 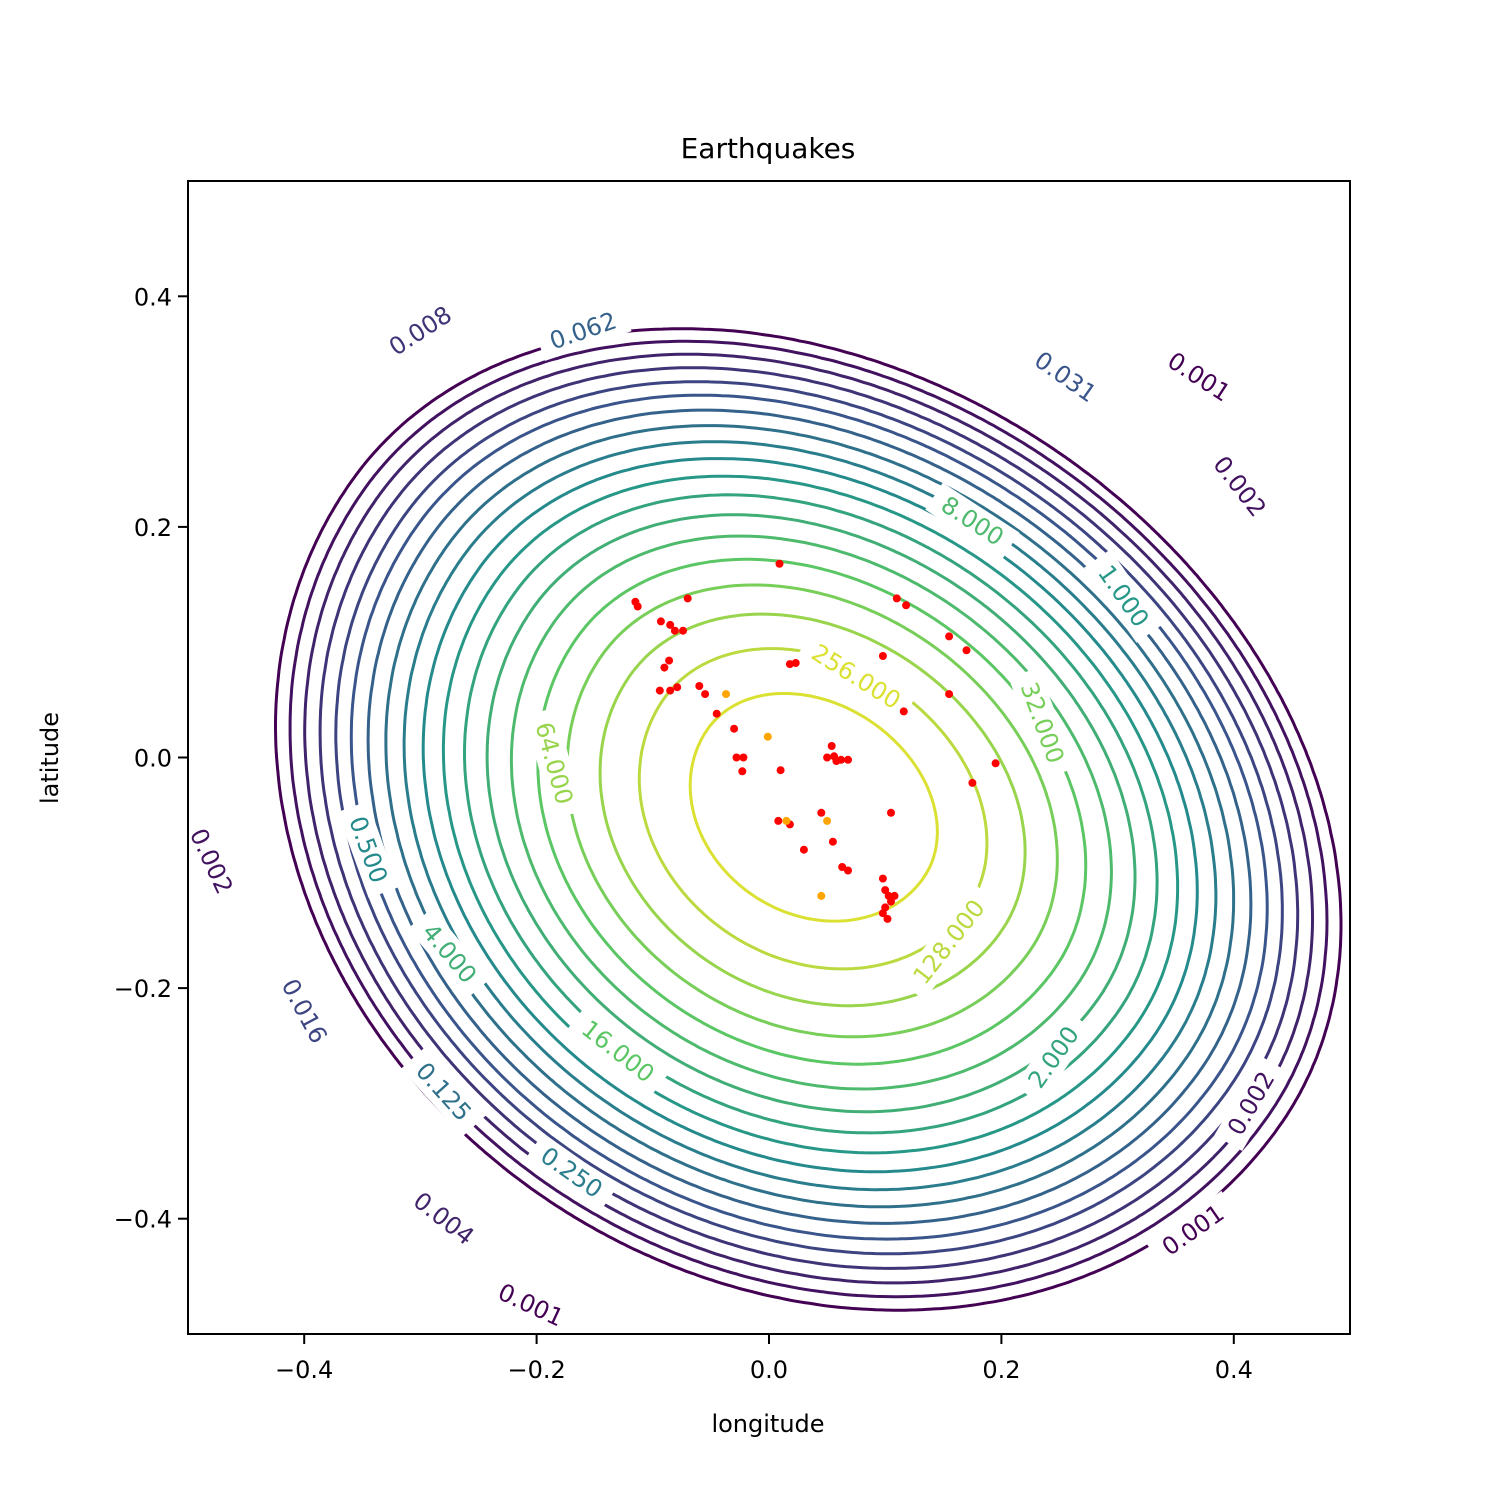 I want to click on x-axis-ticks: −0.4 −0.2 0.0 0.2 0.4, so click(x=764, y=1359).